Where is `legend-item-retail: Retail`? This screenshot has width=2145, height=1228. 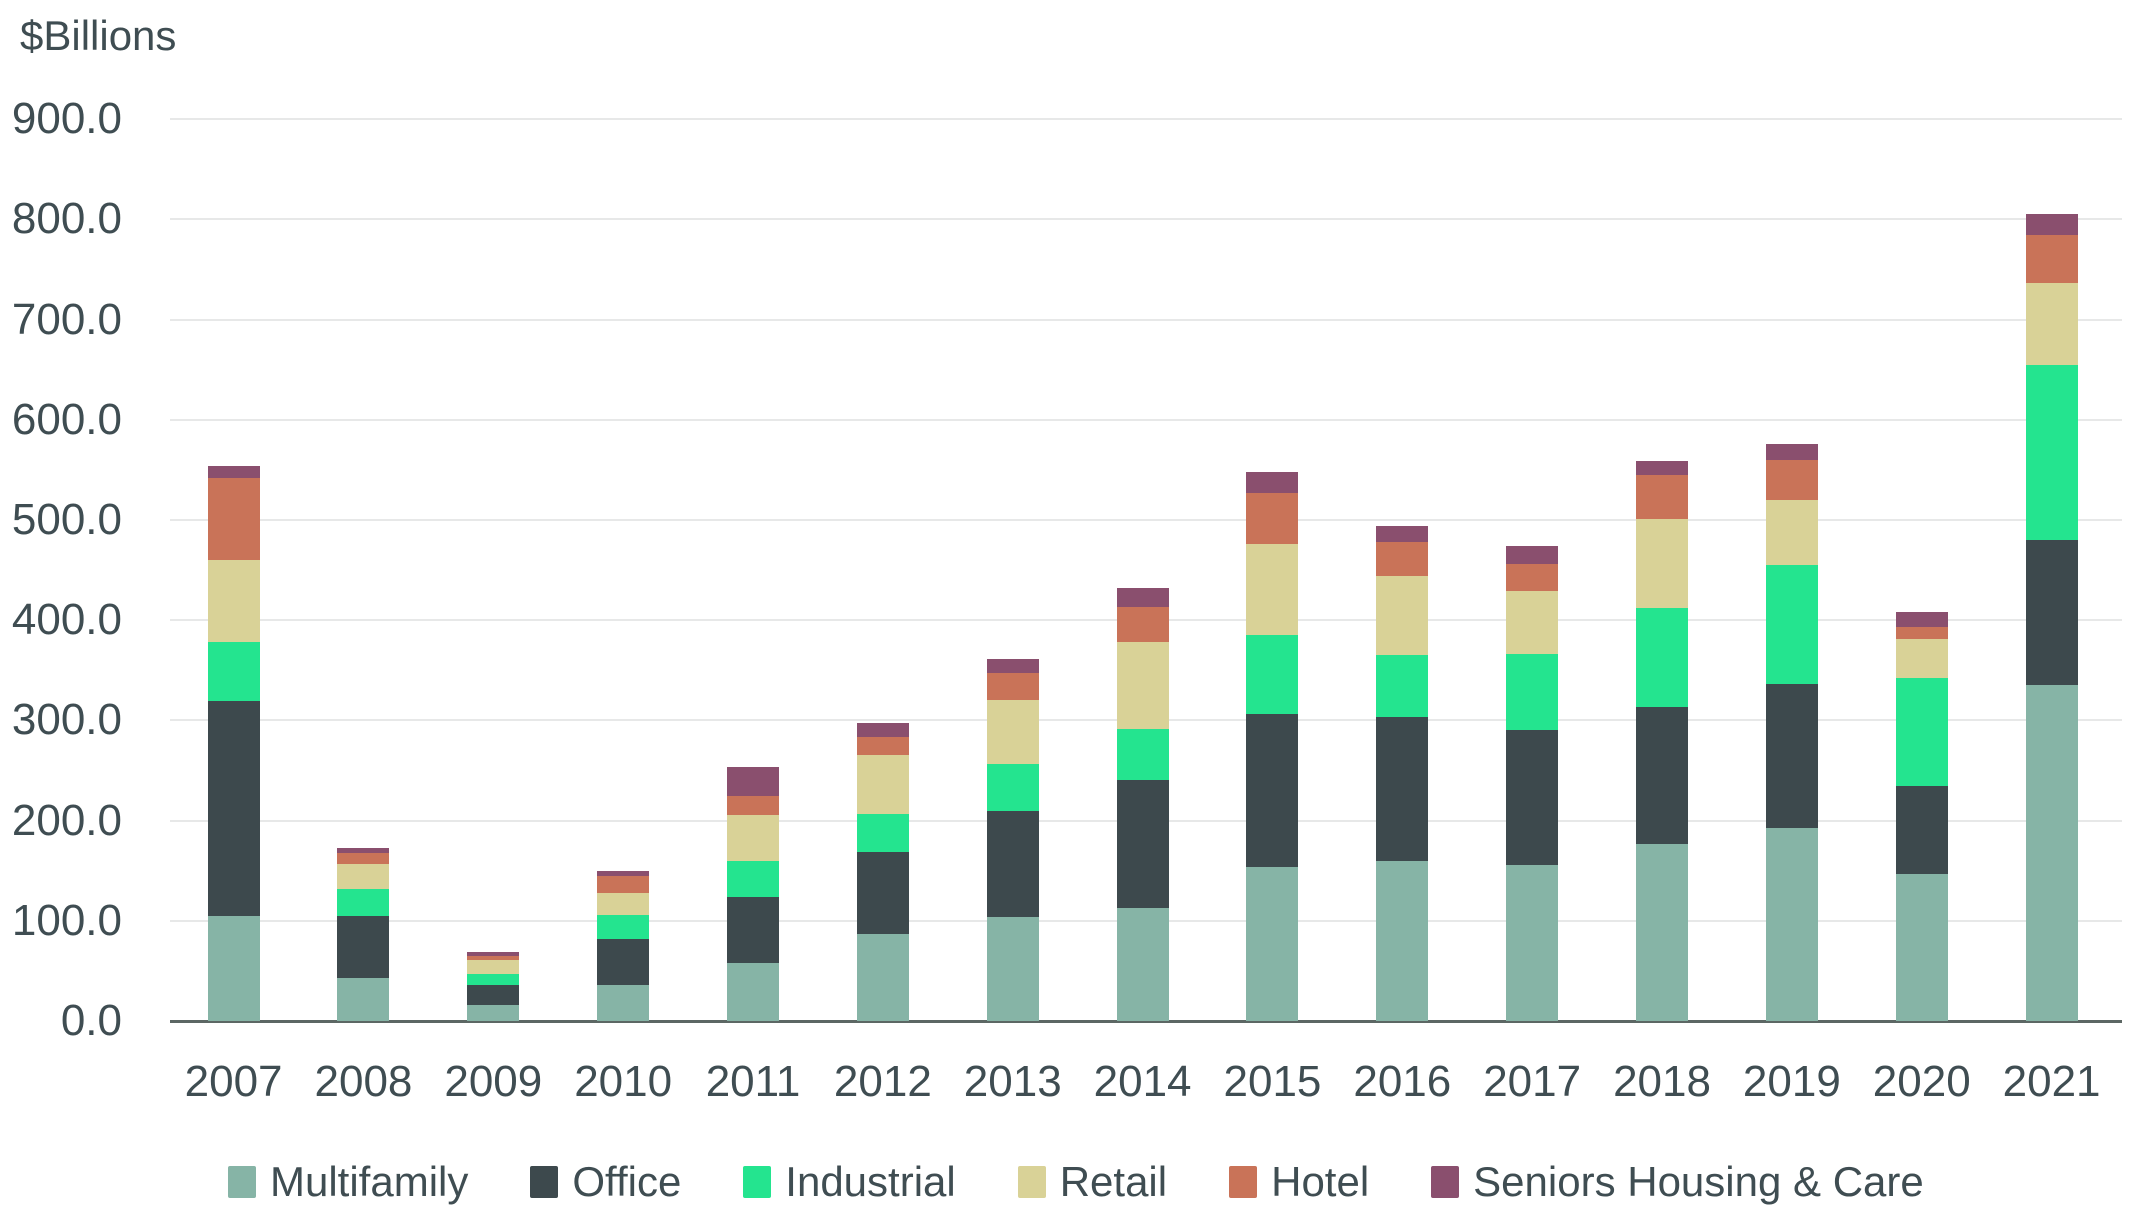 legend-item-retail: Retail is located at coordinates (1092, 1182).